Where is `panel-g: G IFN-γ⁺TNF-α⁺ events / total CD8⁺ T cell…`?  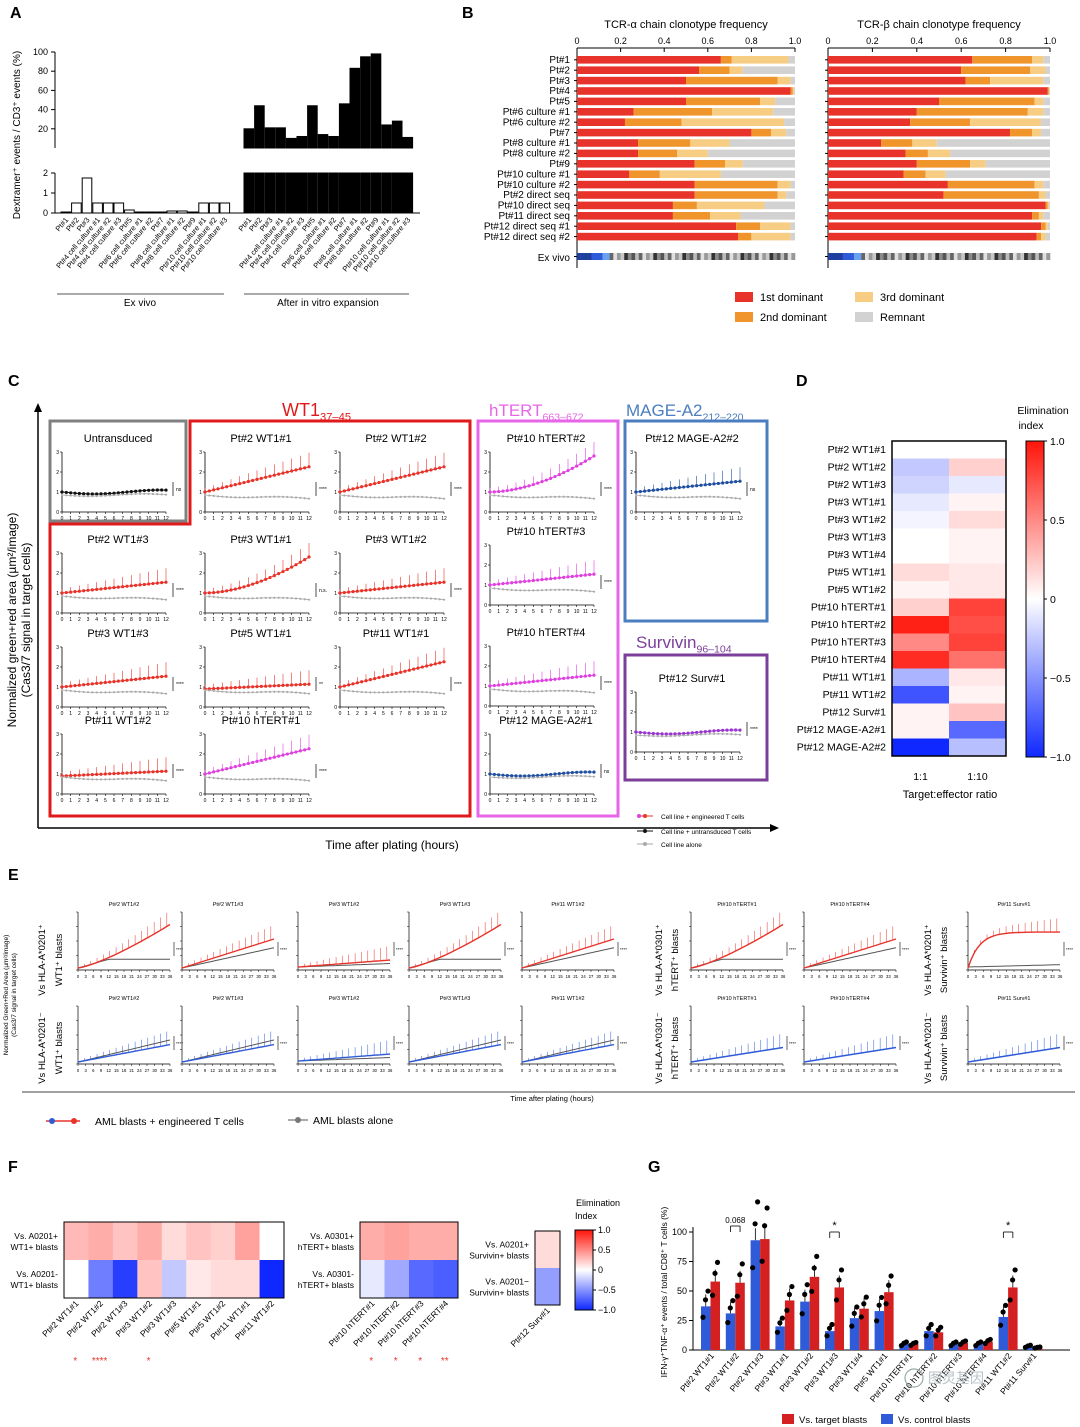 panel-g: G IFN-γ⁺TNF-α⁺ events / total CD8⁺ T cell… is located at coordinates (859, 1292).